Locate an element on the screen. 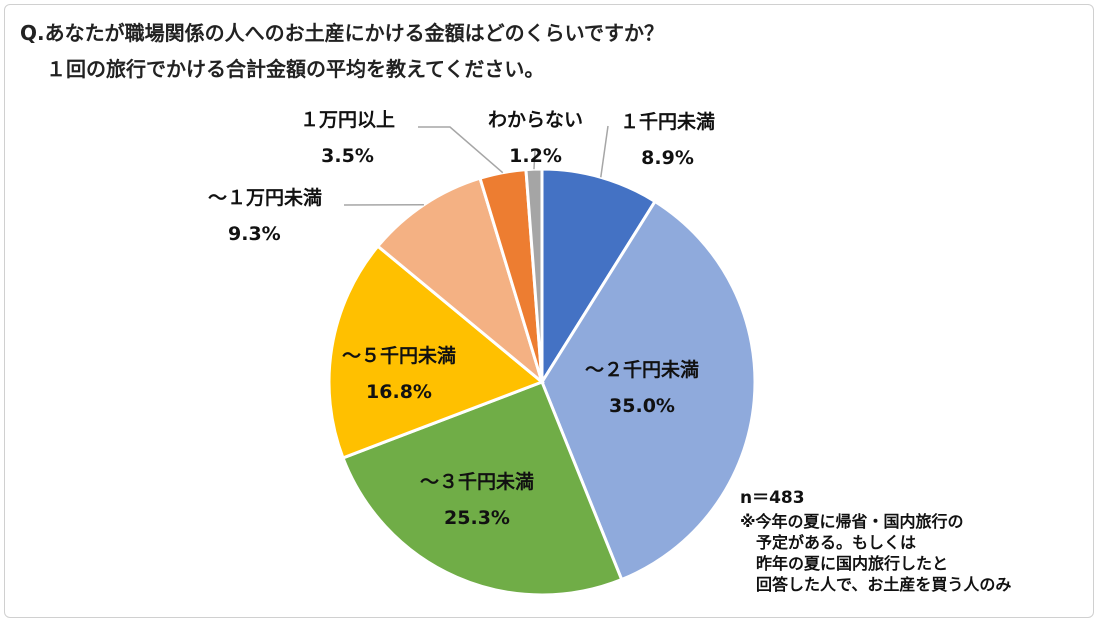  chart-subtitle: １回の旅行でかける合計金額の平均を教えてください。 is located at coordinates (295, 69).